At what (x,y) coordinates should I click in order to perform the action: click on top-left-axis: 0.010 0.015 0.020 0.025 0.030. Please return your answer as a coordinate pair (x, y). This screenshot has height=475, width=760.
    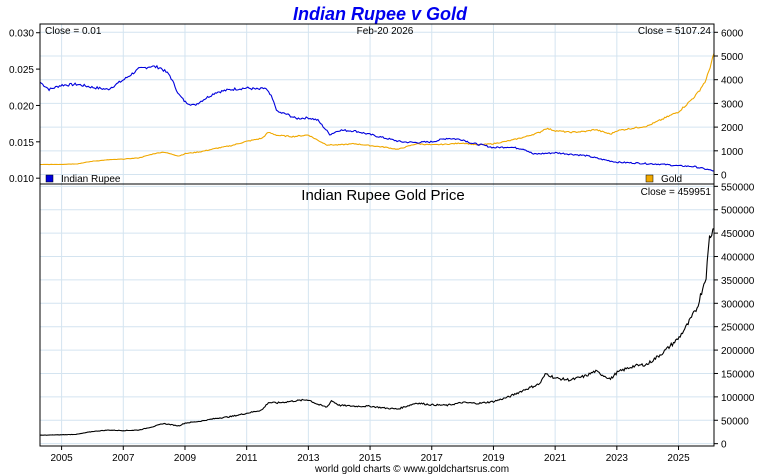
    Looking at the image, I should click on (24, 107).